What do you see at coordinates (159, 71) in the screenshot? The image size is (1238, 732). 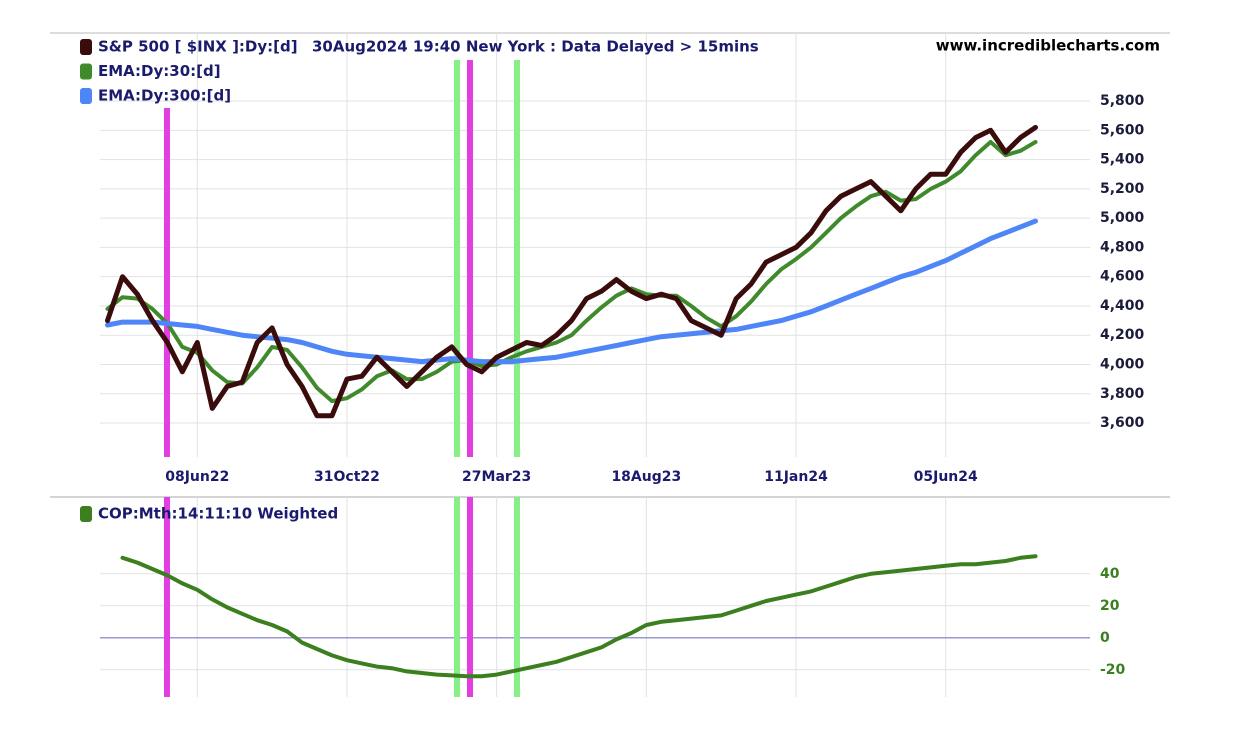 I see `legend-label: EMA:Dy:30:[d]` at bounding box center [159, 71].